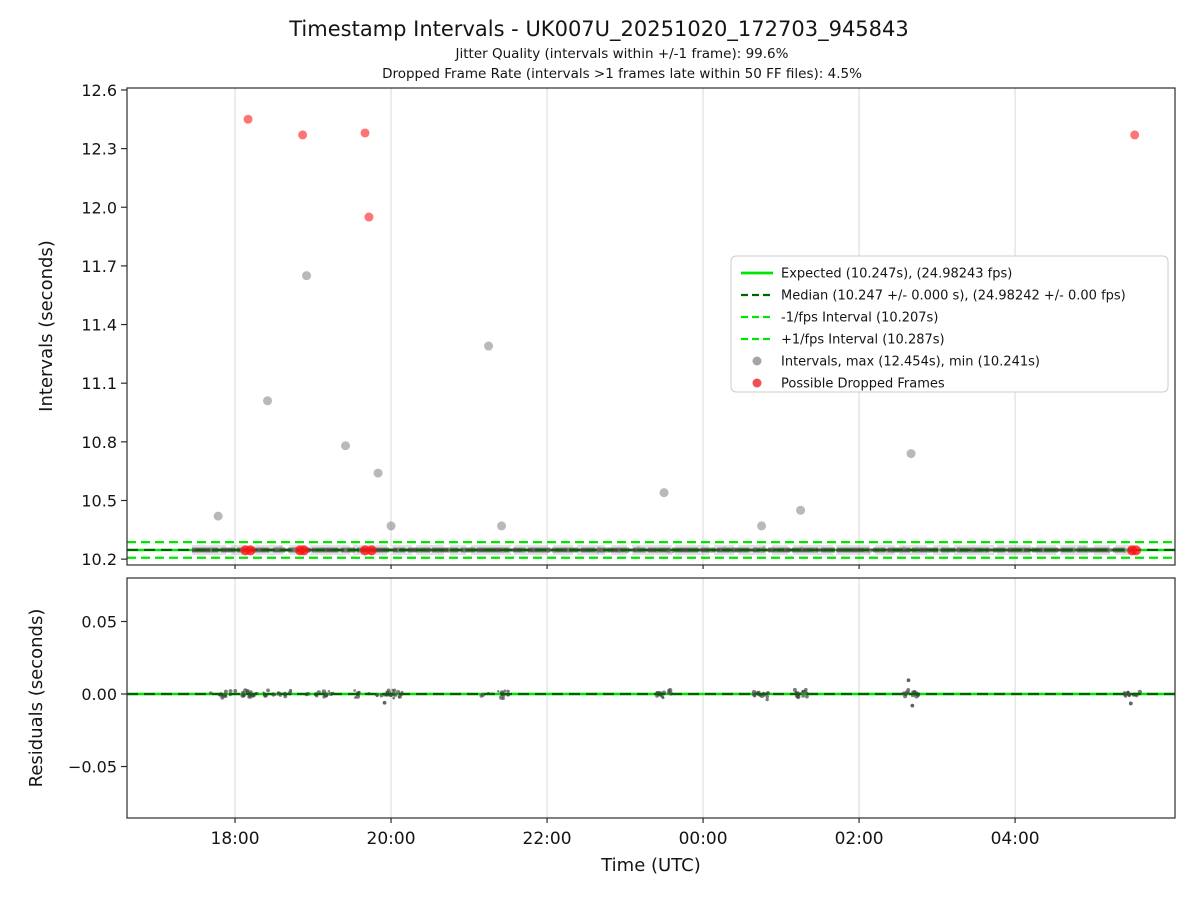 This screenshot has height=900, width=1200. I want to click on x-axis-label: Time (UTC), so click(650, 865).